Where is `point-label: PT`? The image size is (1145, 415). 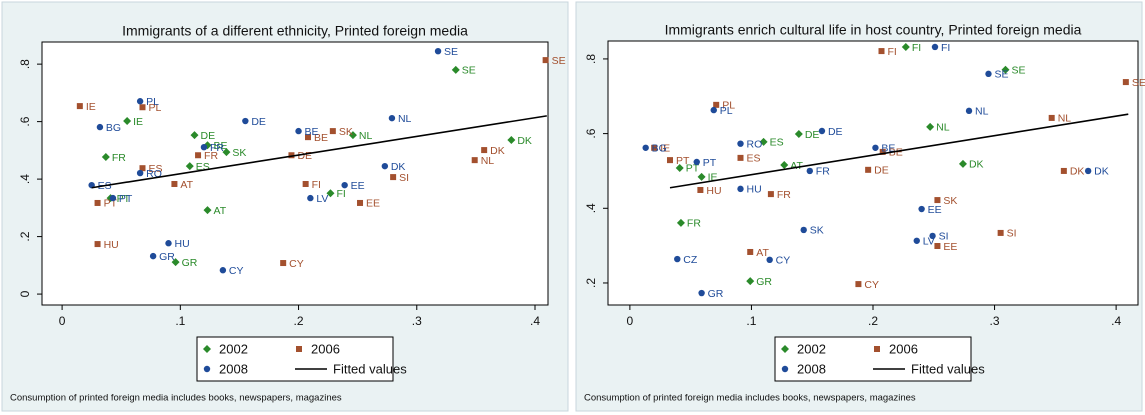 point-label: PT is located at coordinates (683, 161).